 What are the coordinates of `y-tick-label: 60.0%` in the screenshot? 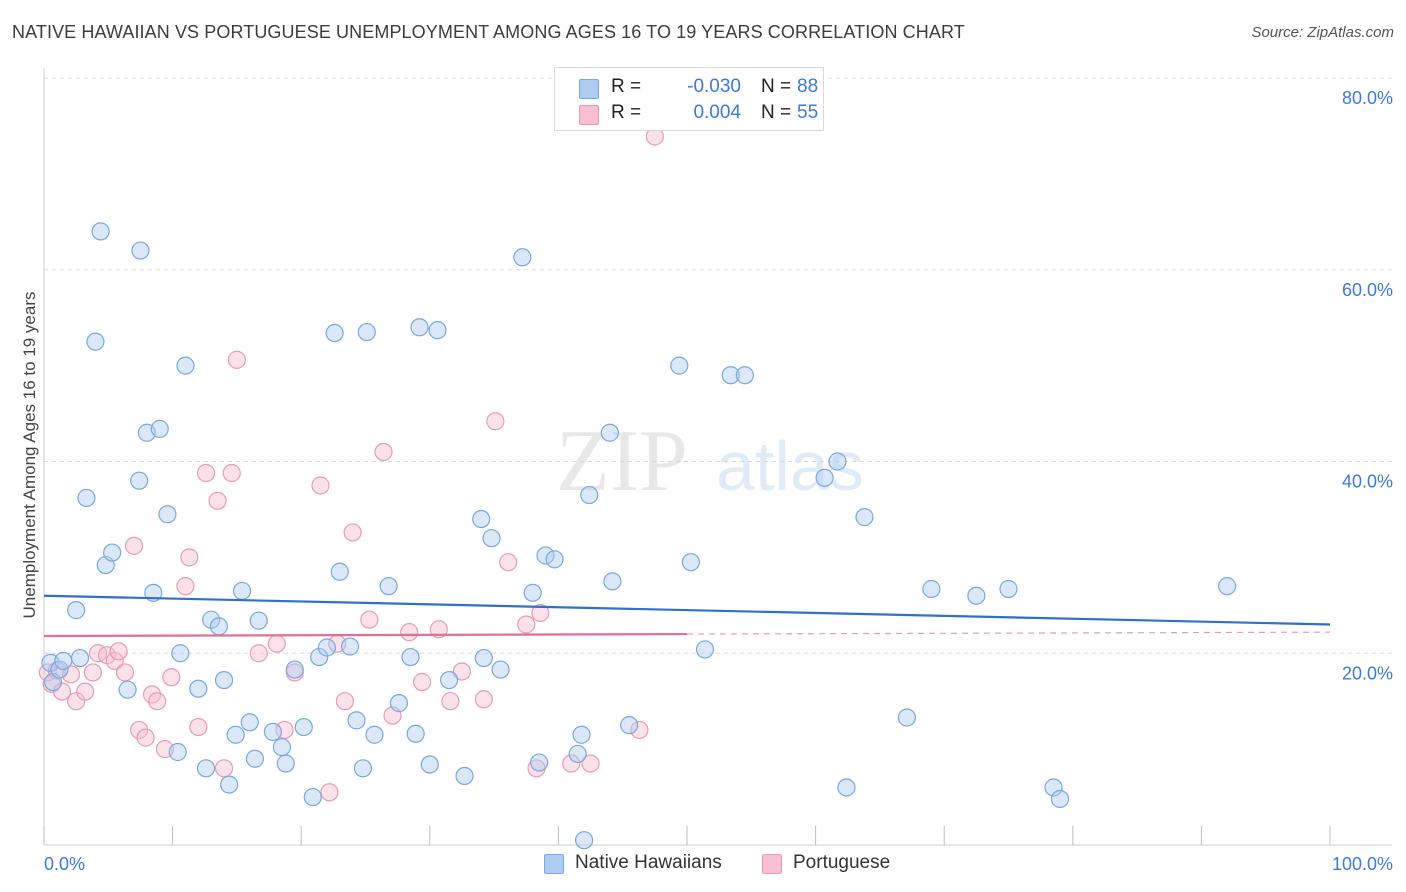 It's located at (1367, 290).